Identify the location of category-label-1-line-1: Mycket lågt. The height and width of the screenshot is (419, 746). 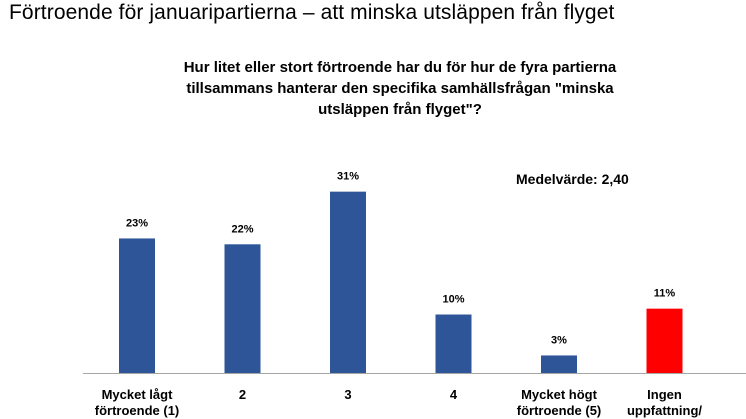
(137, 394).